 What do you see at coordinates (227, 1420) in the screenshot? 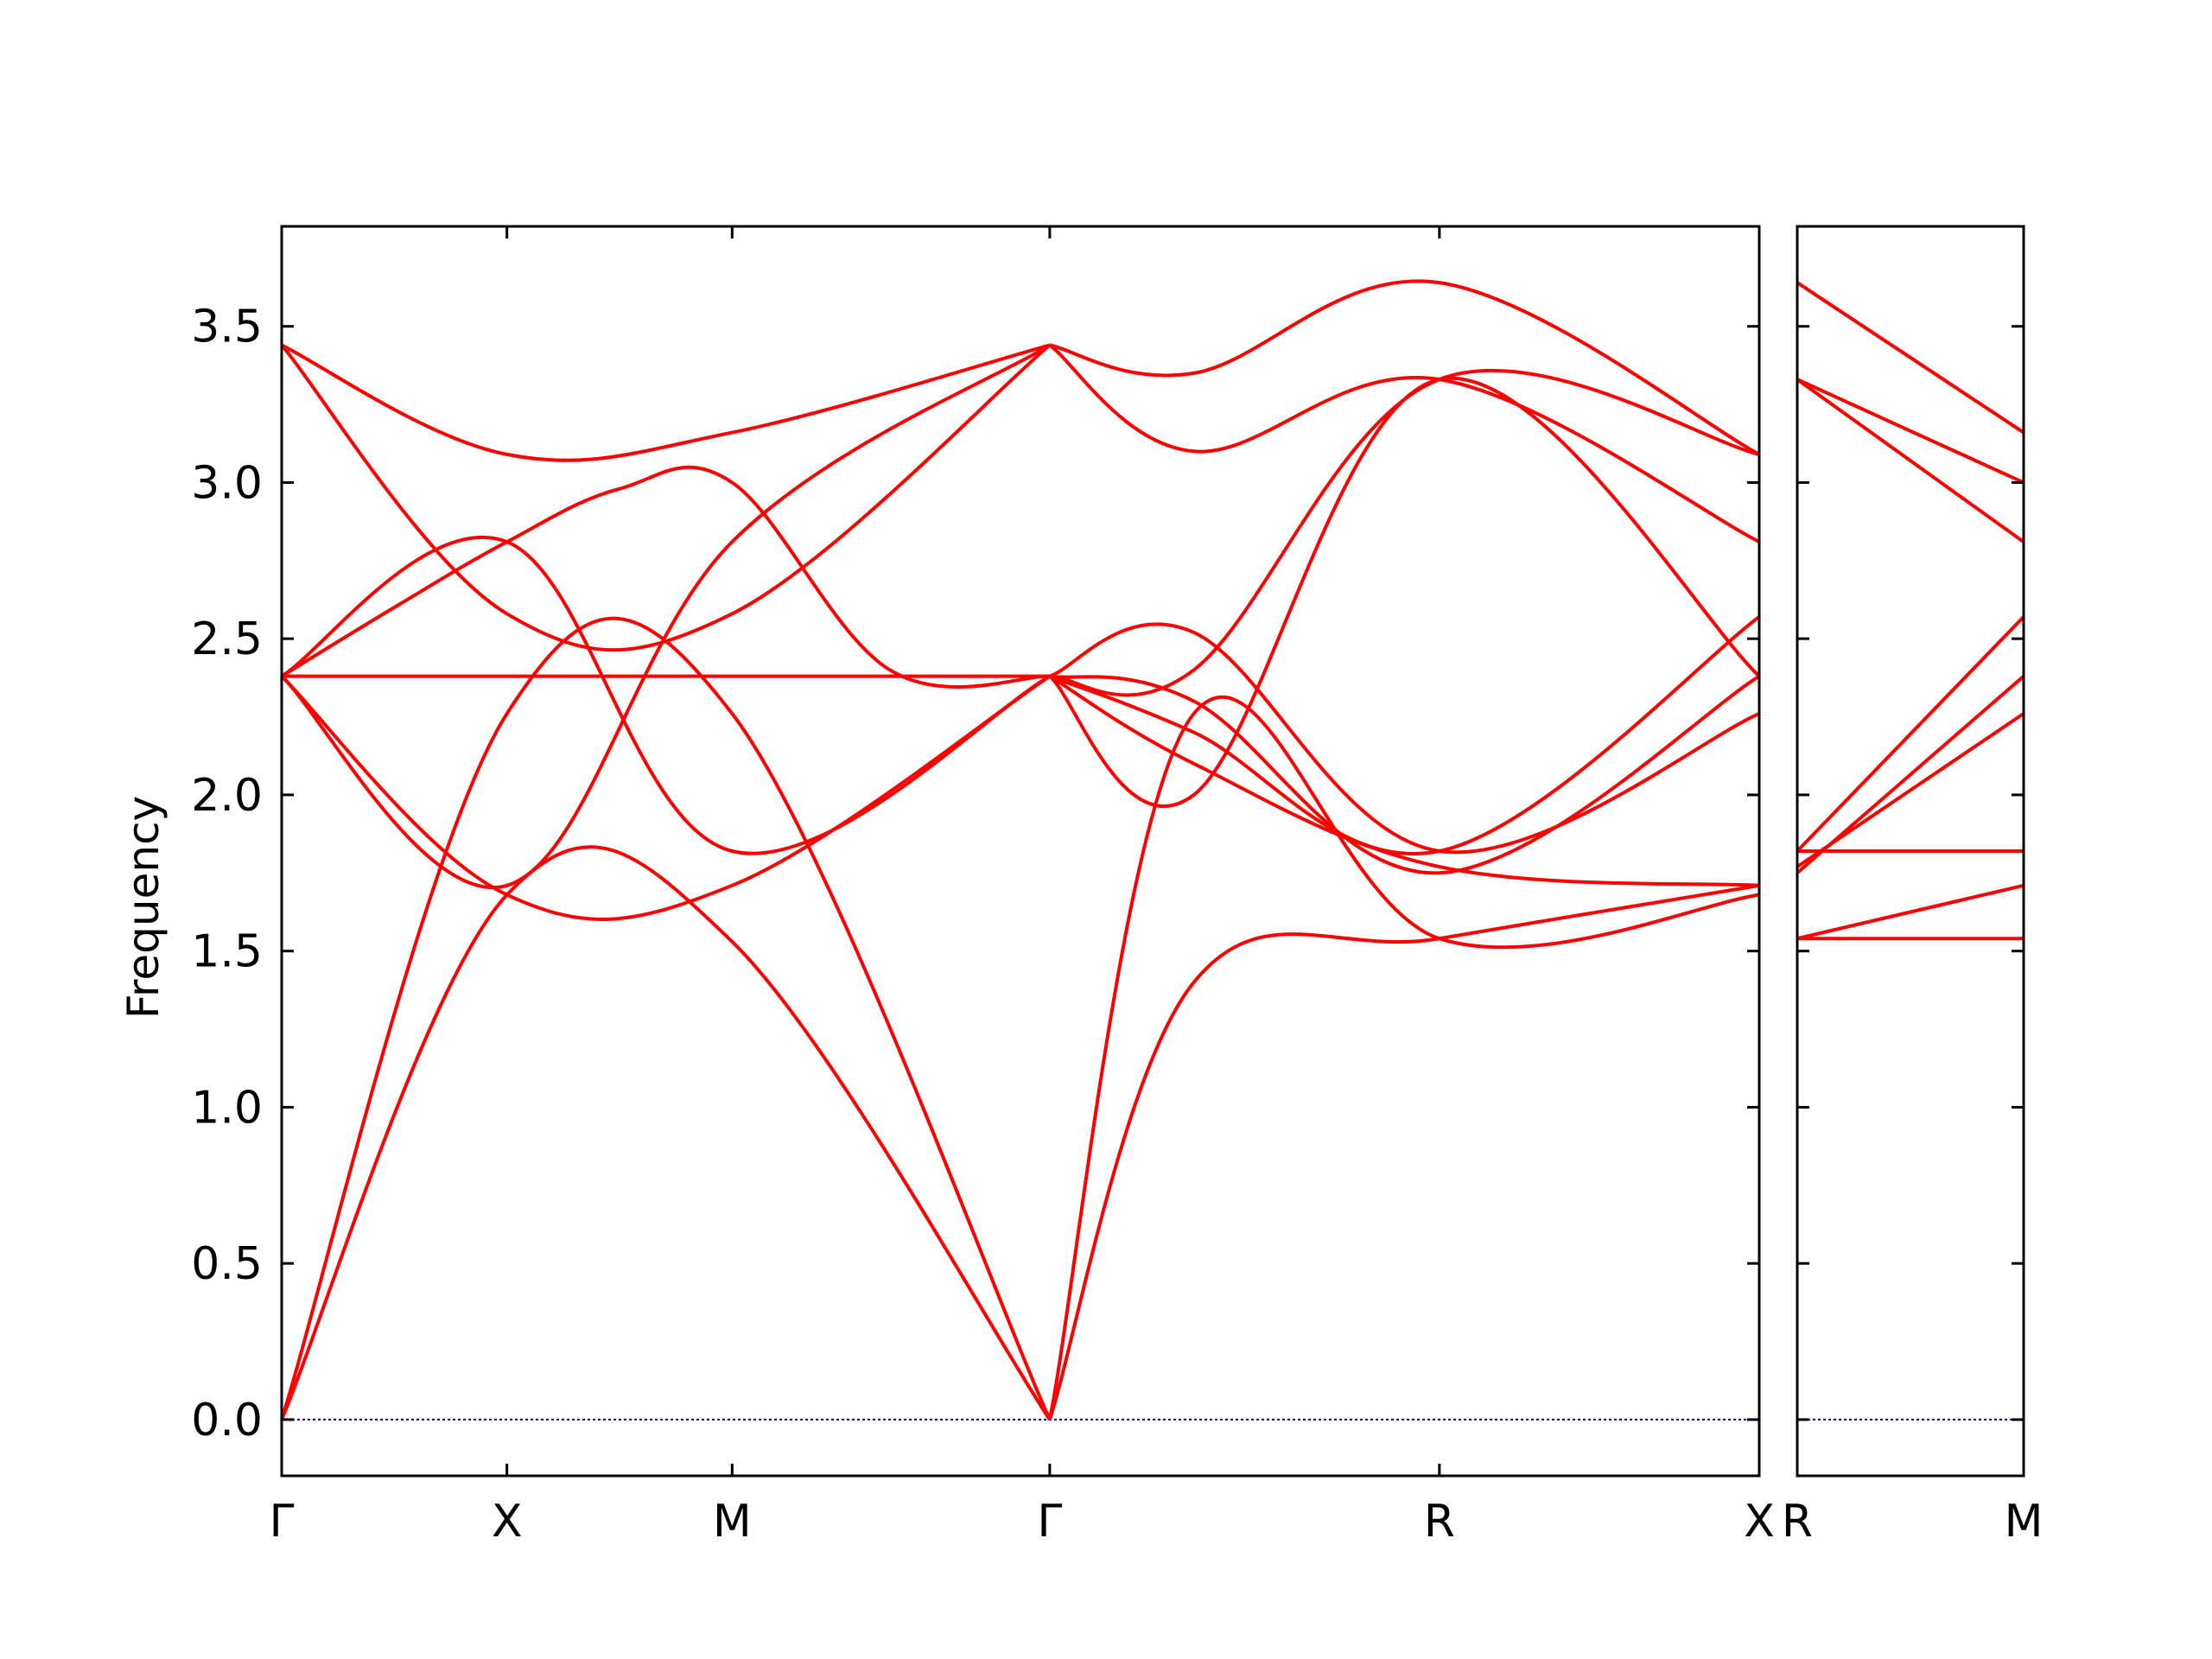
I see `y-tick-label: 0.0` at bounding box center [227, 1420].